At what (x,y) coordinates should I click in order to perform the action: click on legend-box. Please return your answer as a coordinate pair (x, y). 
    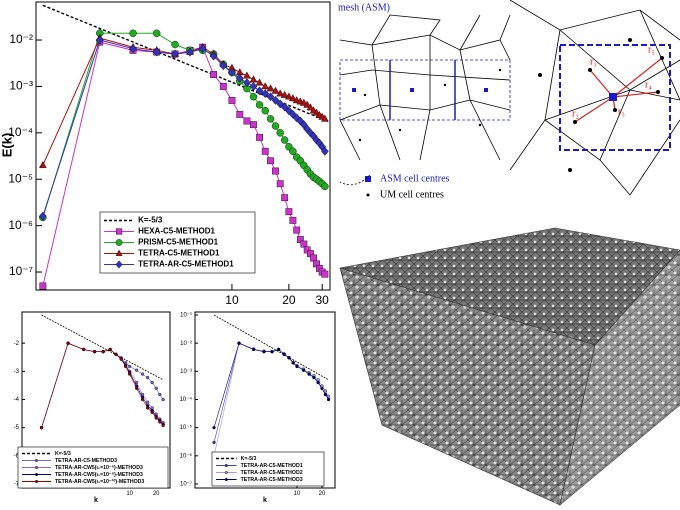
    Looking at the image, I should click on (268, 469).